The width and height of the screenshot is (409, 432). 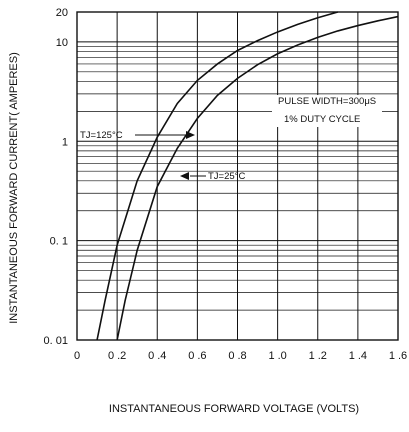 I want to click on x-tick-label: 1 .0, so click(x=277, y=356).